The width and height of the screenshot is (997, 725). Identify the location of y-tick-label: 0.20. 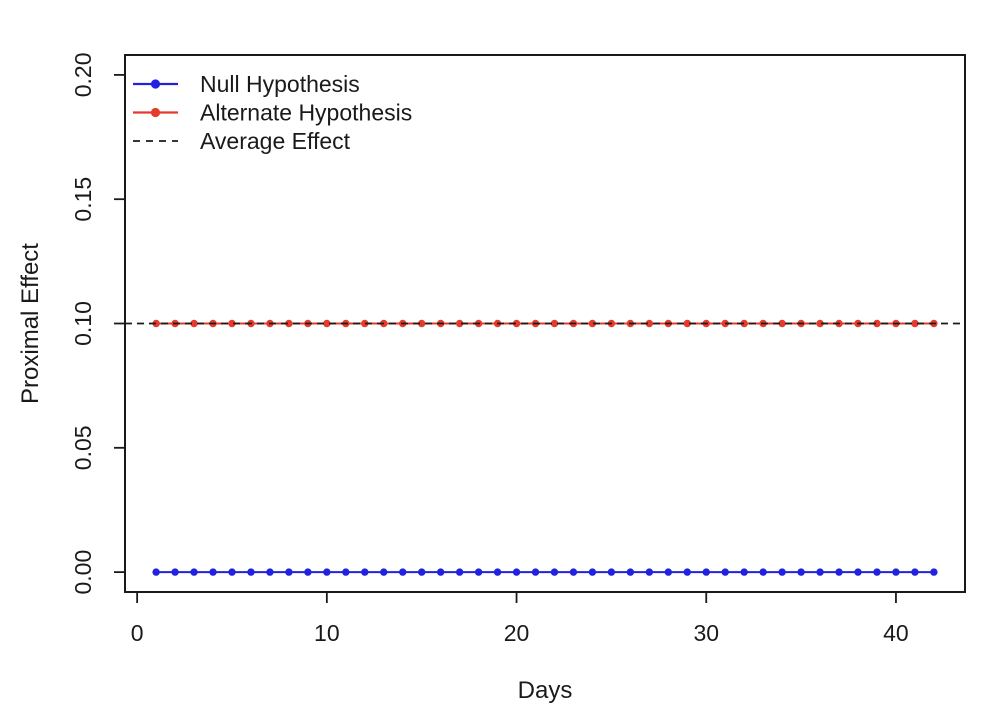
(83, 75).